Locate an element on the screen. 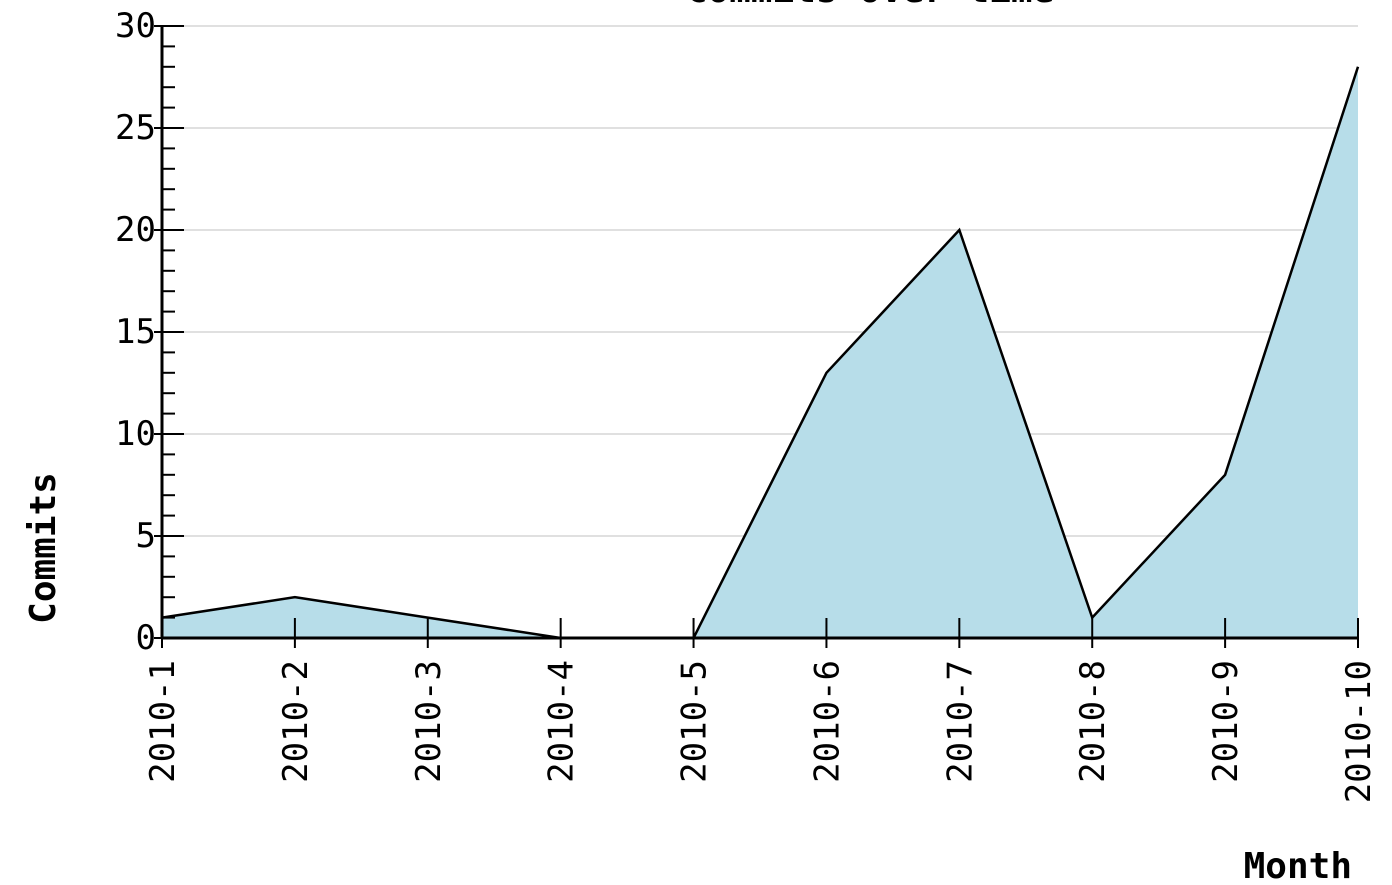 This screenshot has height=885, width=1392. y-tick-label-25: 25 is located at coordinates (135, 128).